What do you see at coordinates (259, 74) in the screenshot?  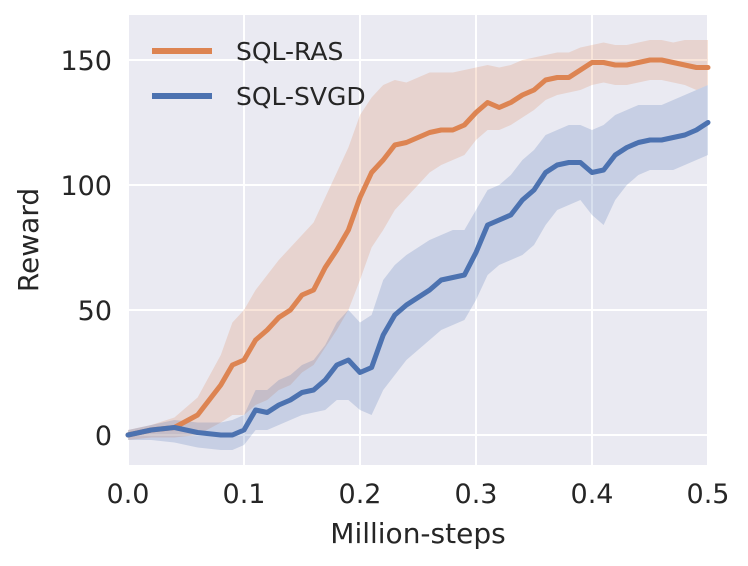 I see `legend: SQL-RAS SQL-SVGD` at bounding box center [259, 74].